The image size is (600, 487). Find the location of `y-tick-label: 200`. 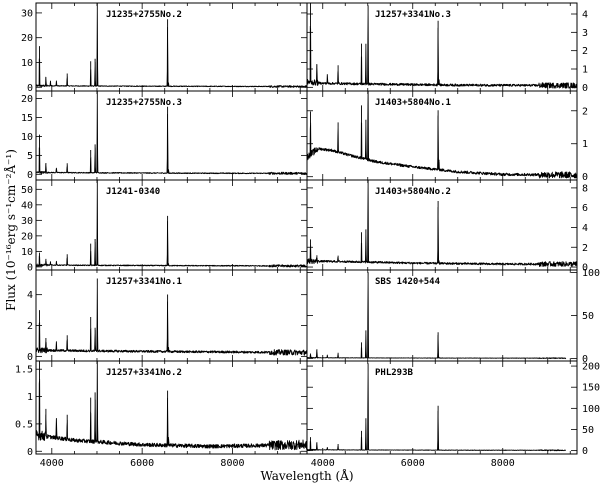

y-tick-label: 200 is located at coordinates (591, 367).